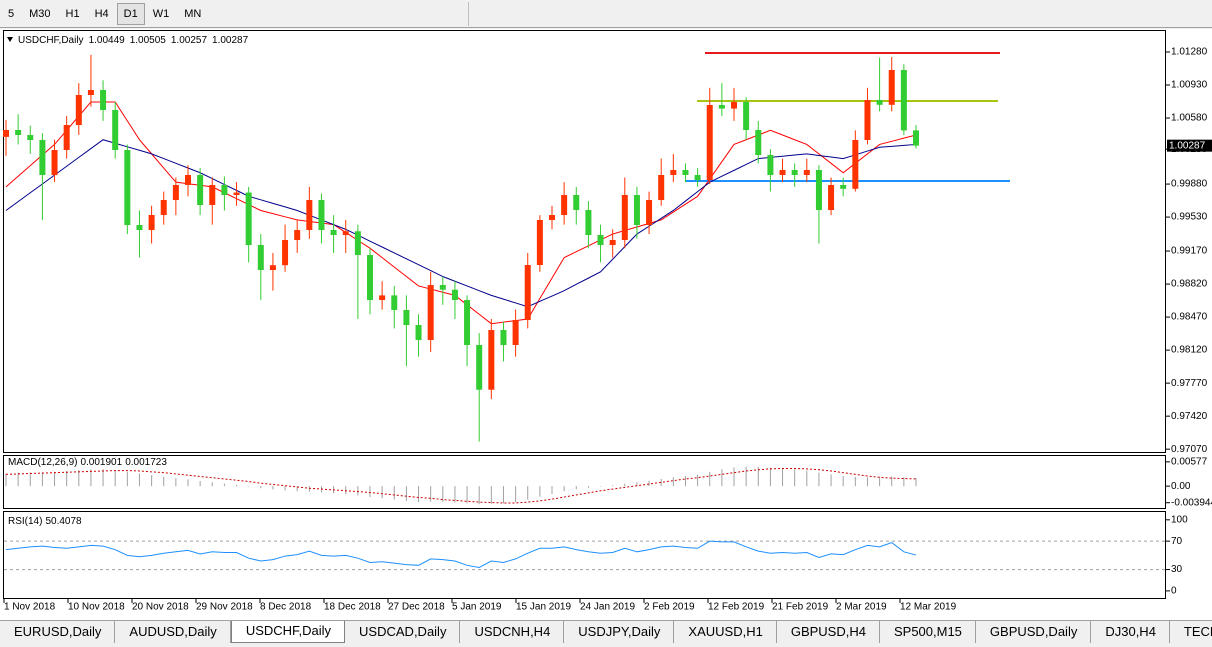 Image resolution: width=1212 pixels, height=647 pixels. I want to click on macd-value: 0.001901, so click(101, 462).